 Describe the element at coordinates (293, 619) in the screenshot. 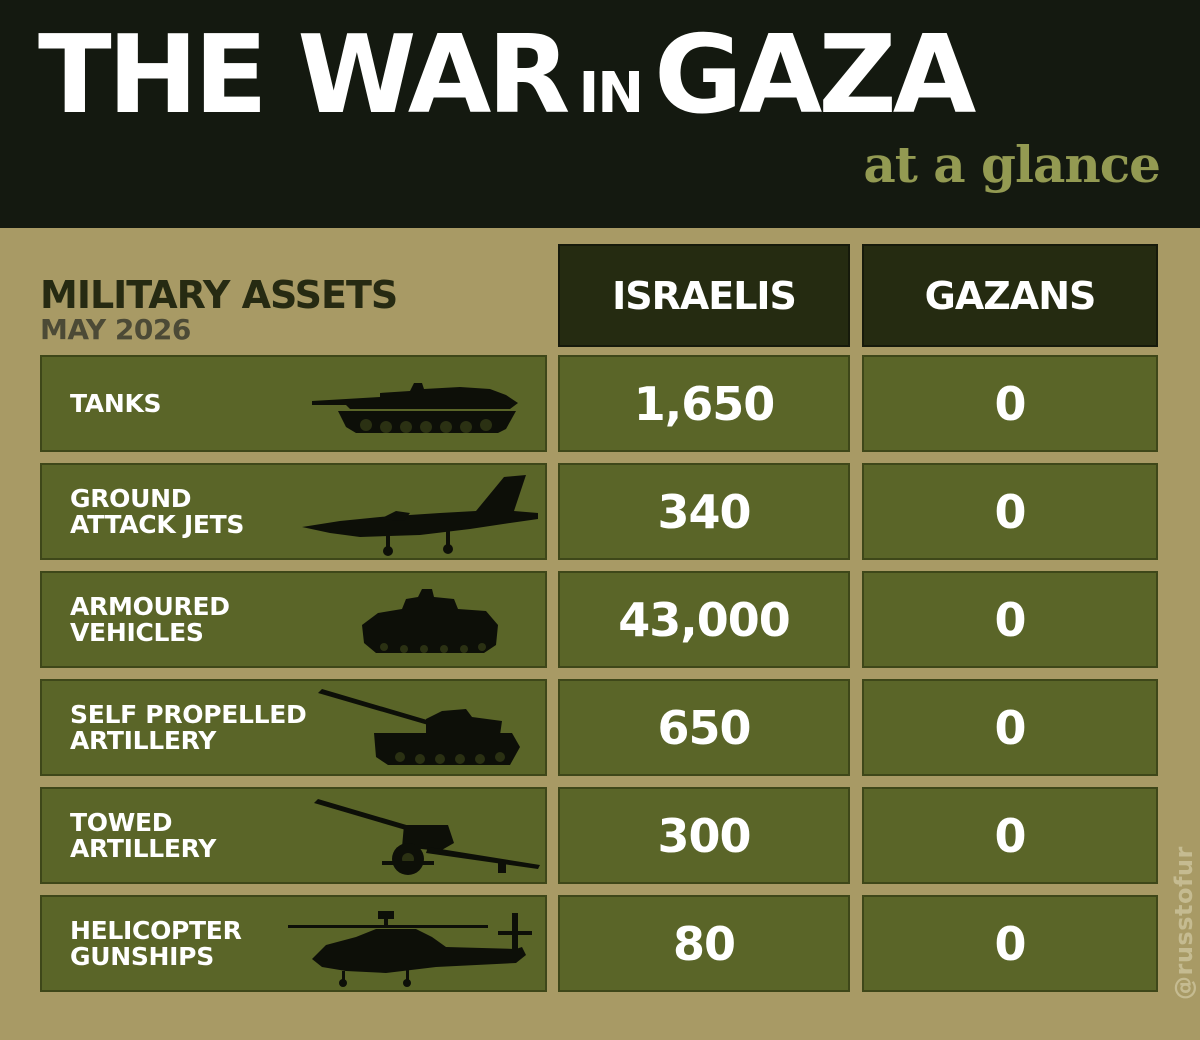

I see `row-label-cell: ARMOURED VEHICLES` at that location.